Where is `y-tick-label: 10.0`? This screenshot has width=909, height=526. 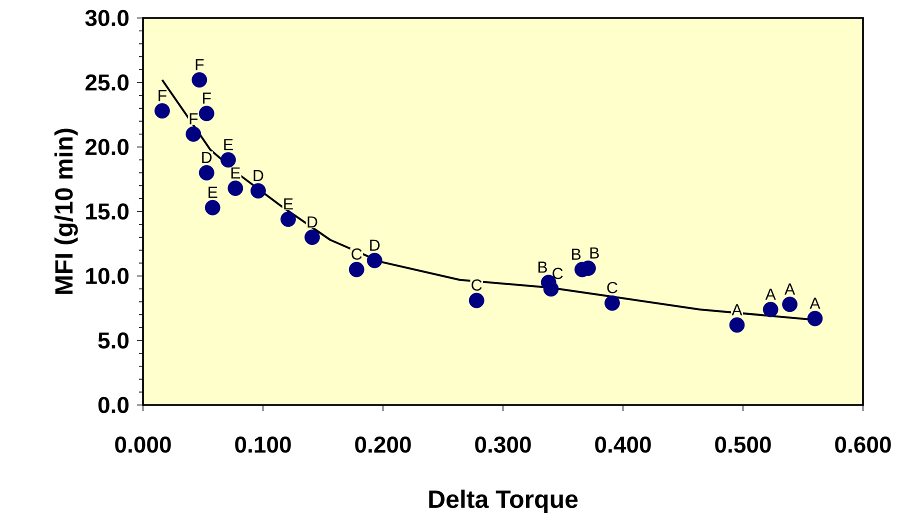 y-tick-label: 10.0 is located at coordinates (107, 276).